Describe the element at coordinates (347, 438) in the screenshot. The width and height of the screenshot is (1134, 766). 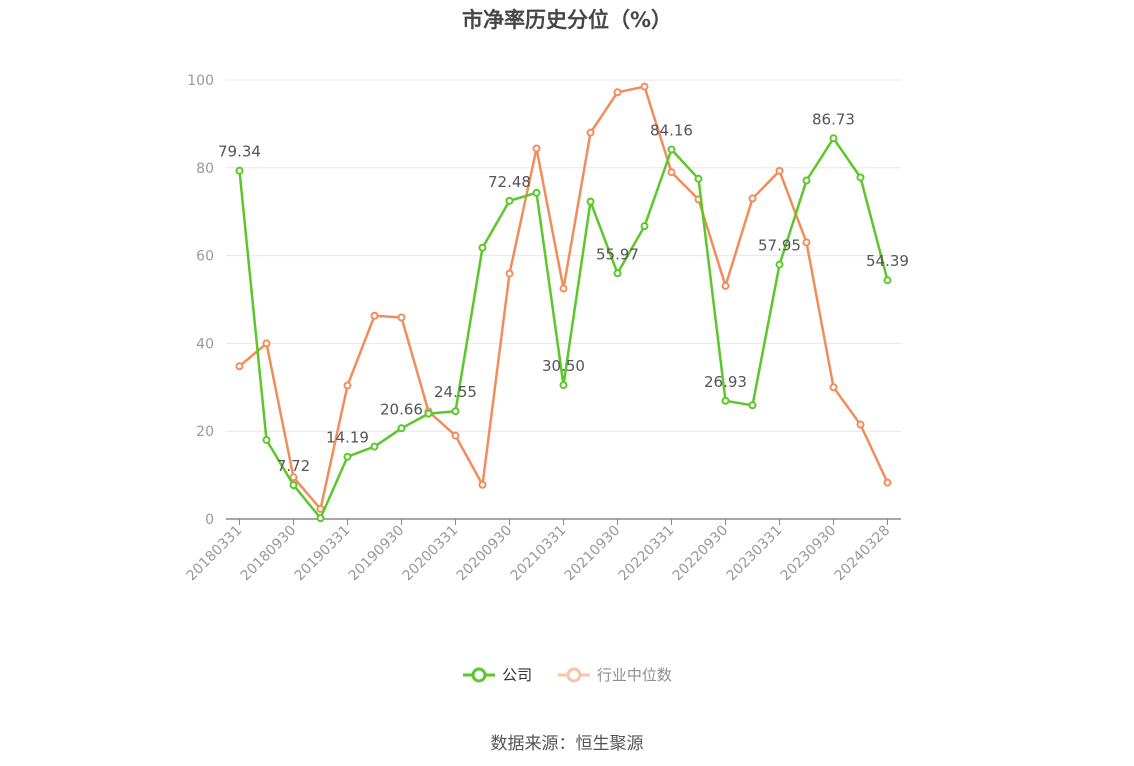
I see `data-label: 14.19` at that location.